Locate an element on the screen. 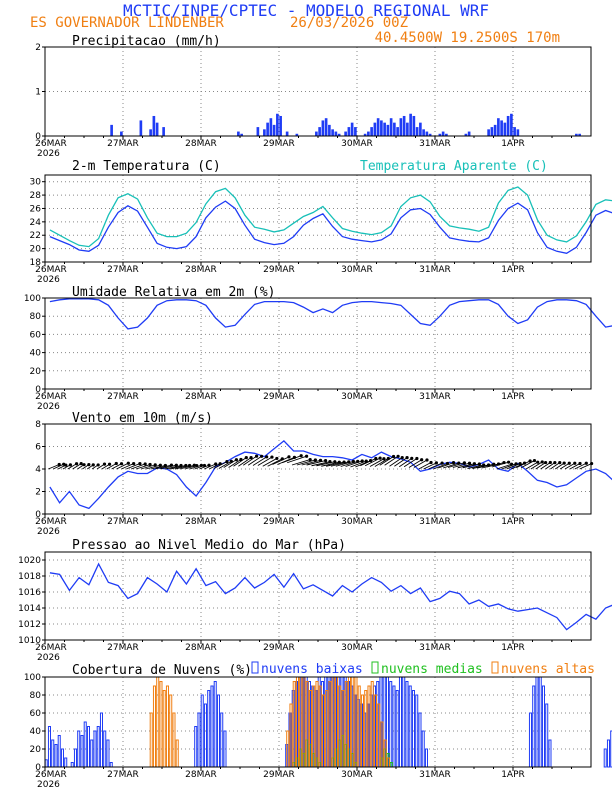 This screenshot has width=612, height=792. precip-year-label: 2026 is located at coordinates (48, 154).